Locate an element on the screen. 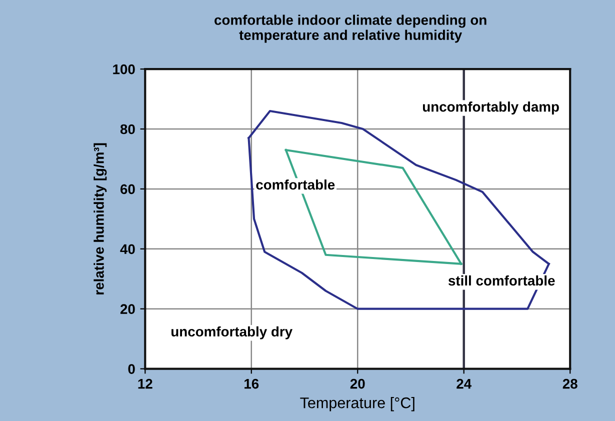 The width and height of the screenshot is (615, 421). y-axis-title: relative humidity [g/m³] is located at coordinates (100, 218).